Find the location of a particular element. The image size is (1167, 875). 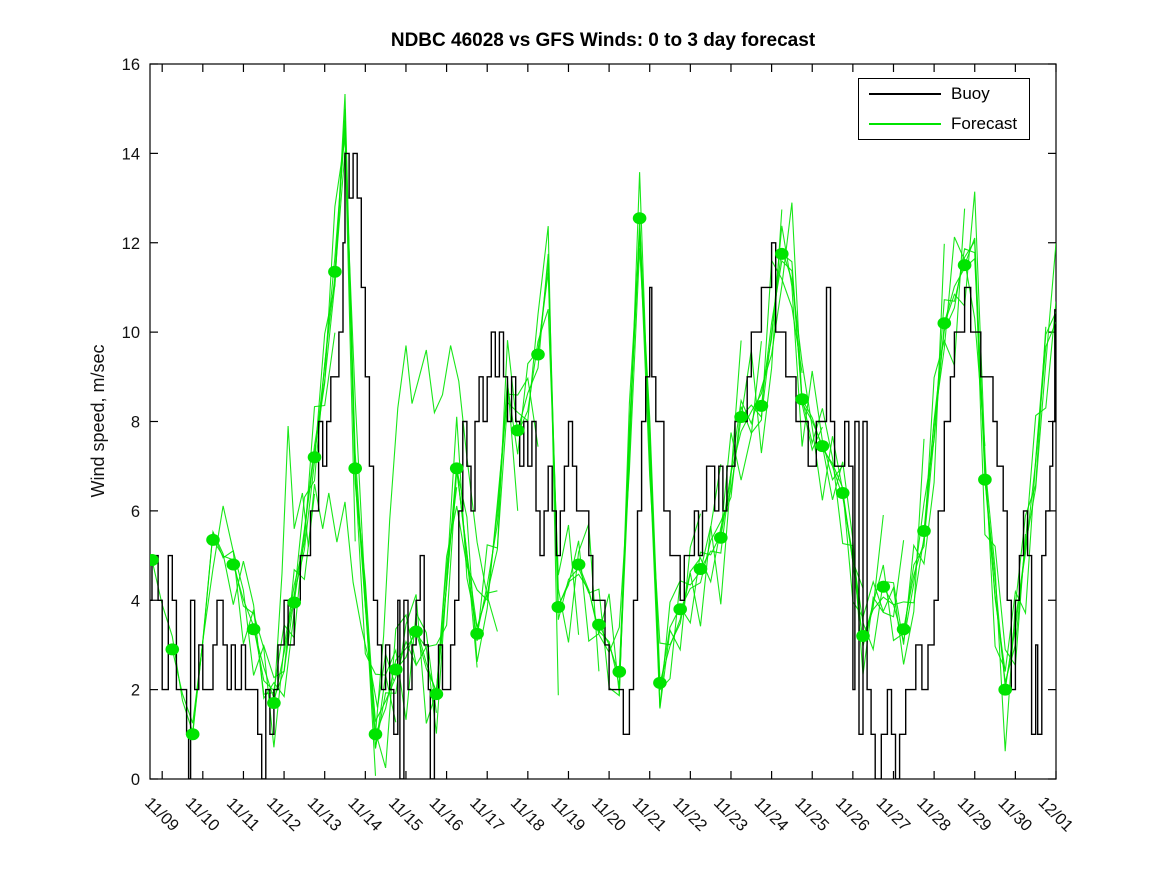

y-axis-label: Wind speed, m/sec is located at coordinates (98, 421).